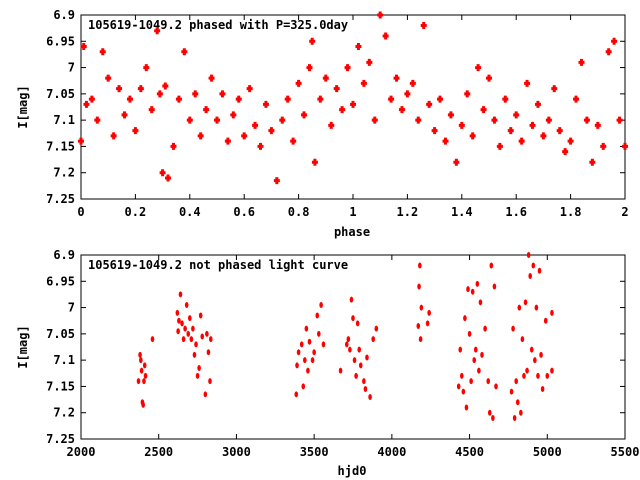 The height and width of the screenshot is (480, 640). Describe the element at coordinates (80, 212) in the screenshot. I see `x-tick-label: 0` at that location.